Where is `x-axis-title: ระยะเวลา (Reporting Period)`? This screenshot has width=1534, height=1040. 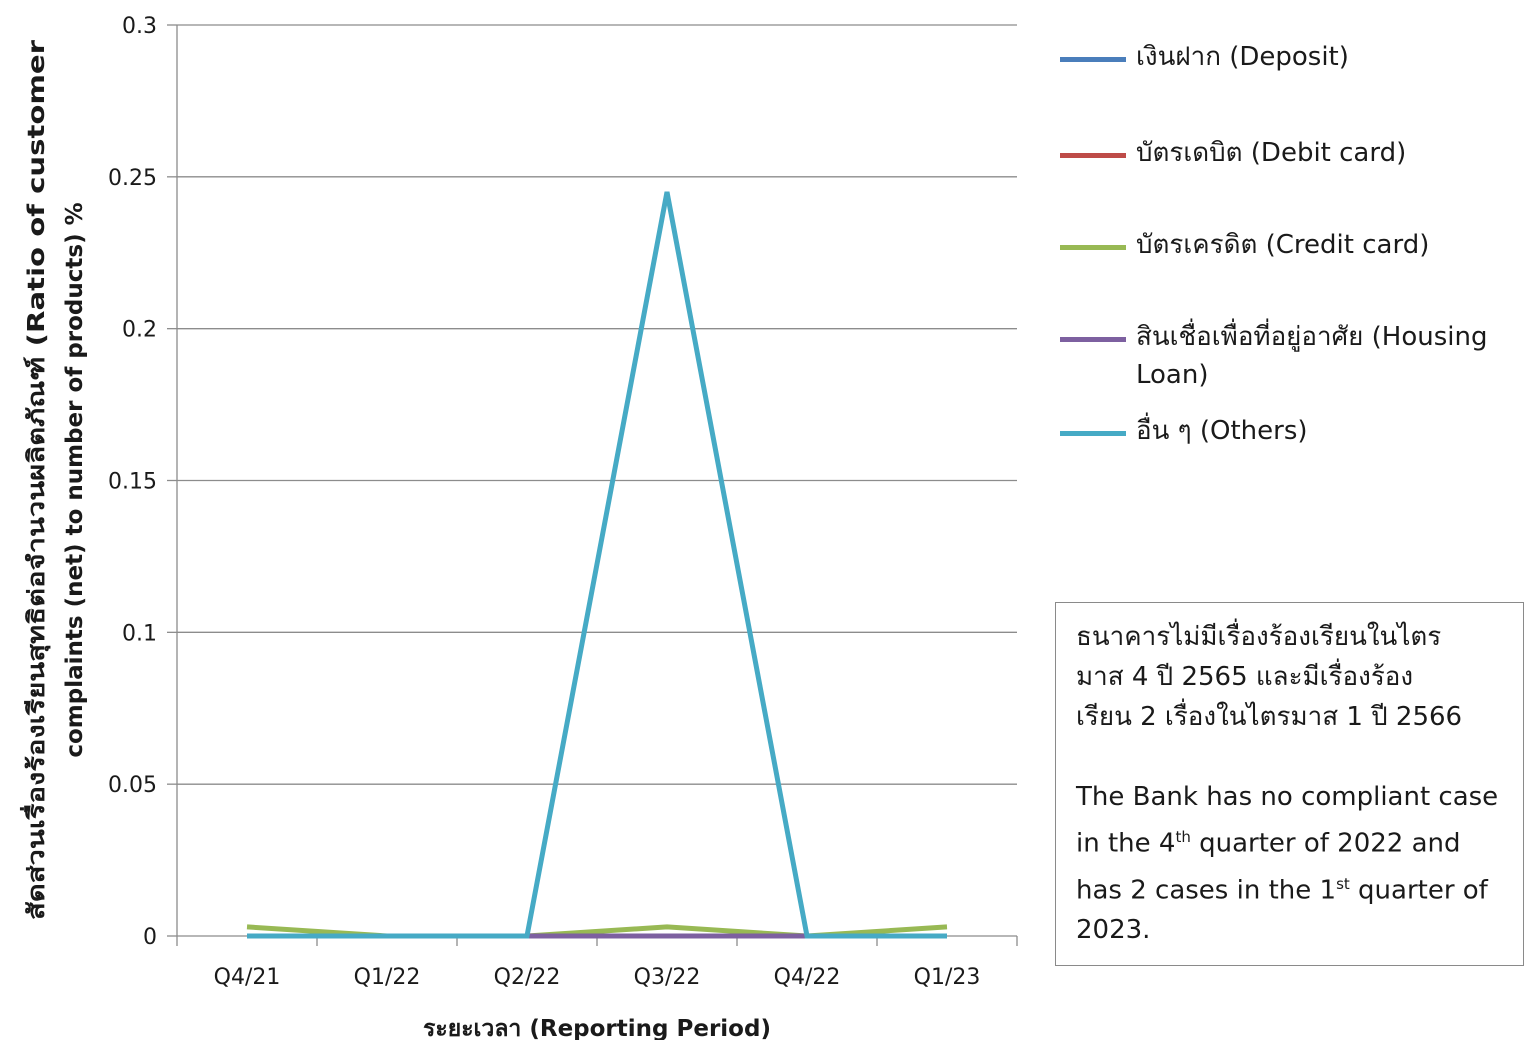 x-axis-title: ระยะเวลา (Reporting Period) is located at coordinates (597, 1028).